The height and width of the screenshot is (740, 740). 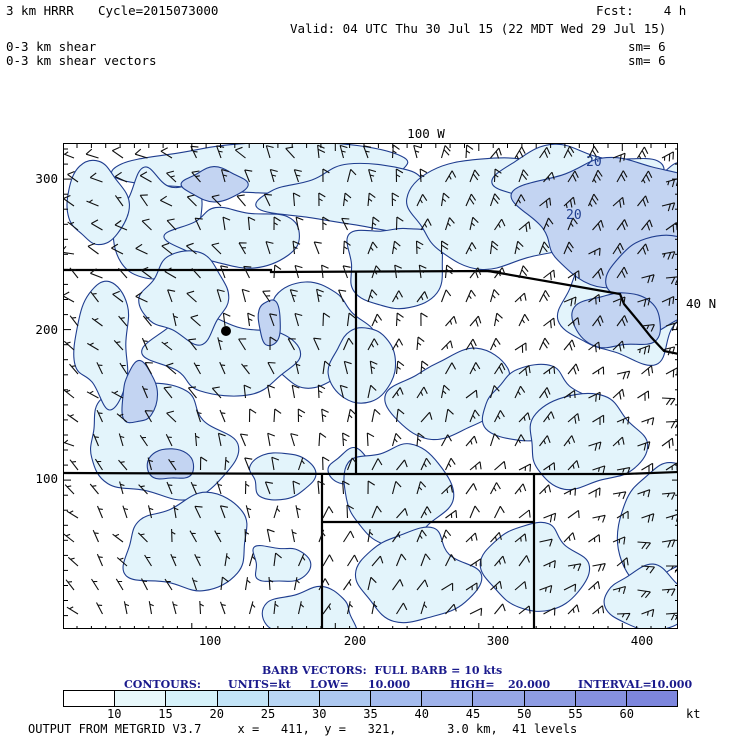 I want to click on cycle-label: Cycle=2015073000, so click(x=158, y=10).